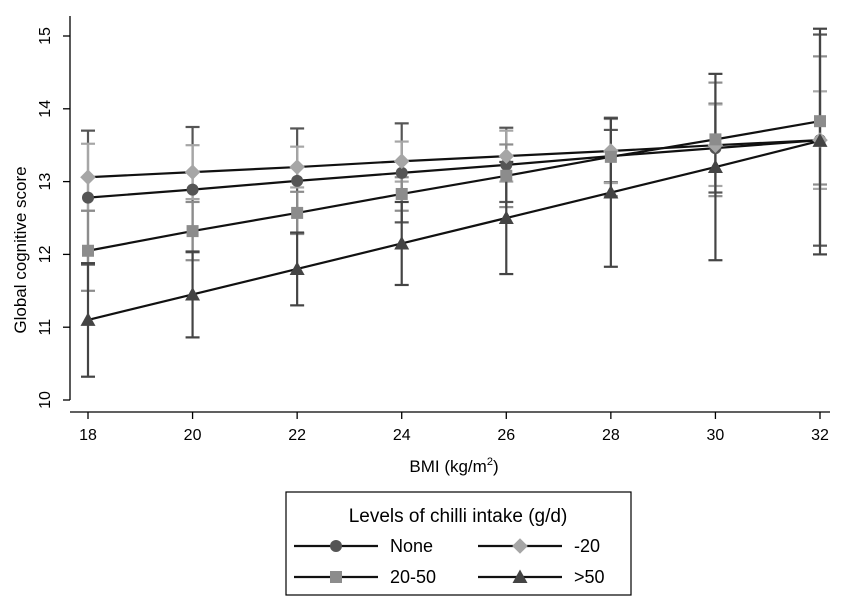 The width and height of the screenshot is (849, 602). I want to click on y-tick-label-1: 11, so click(45, 327).